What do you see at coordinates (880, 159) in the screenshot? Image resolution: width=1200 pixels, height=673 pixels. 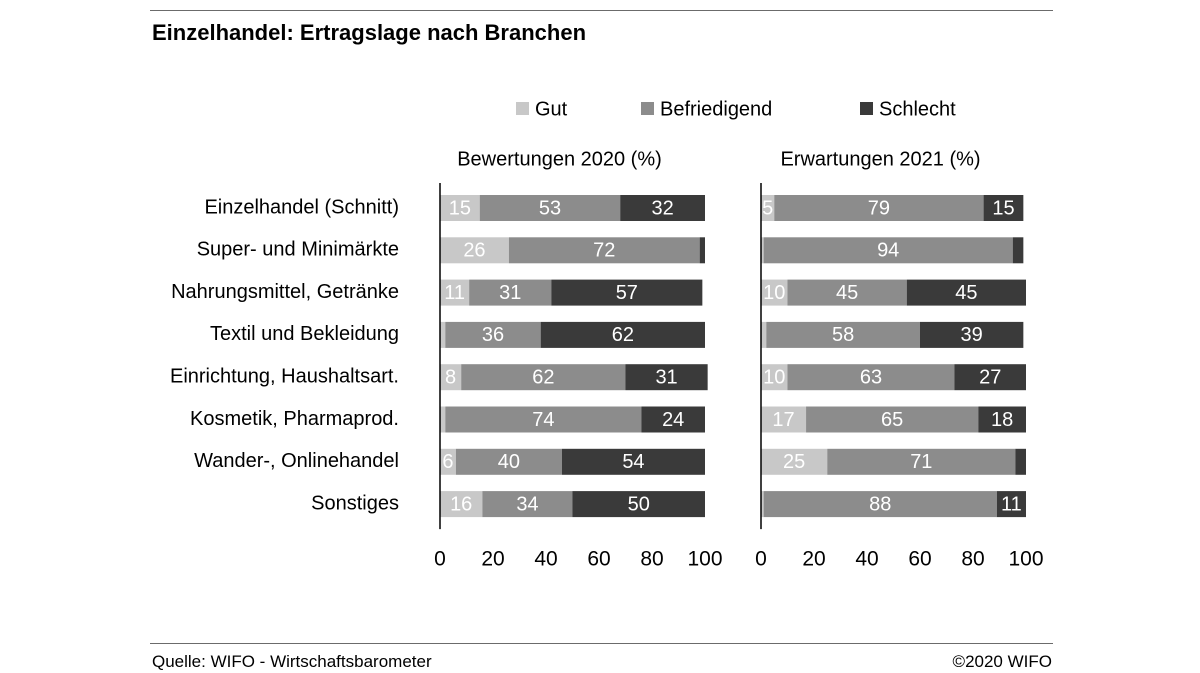 I see `panel-title: Erwartungen 2021 (%)` at bounding box center [880, 159].